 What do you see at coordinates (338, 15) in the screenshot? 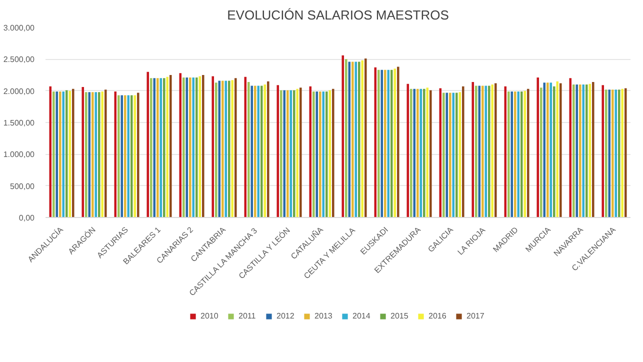
I see `chart-title: EVOLUCIÓN SALARIOS MAESTROS` at bounding box center [338, 15].